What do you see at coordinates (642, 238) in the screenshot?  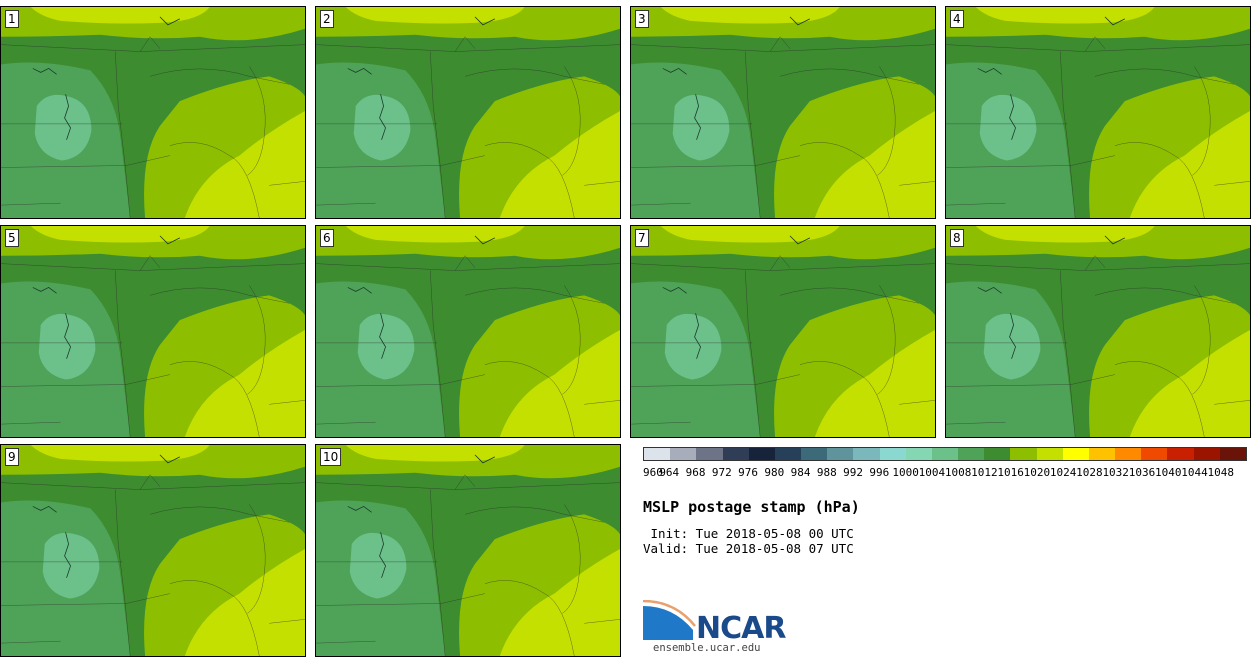 I see `member-number-label: 7` at bounding box center [642, 238].